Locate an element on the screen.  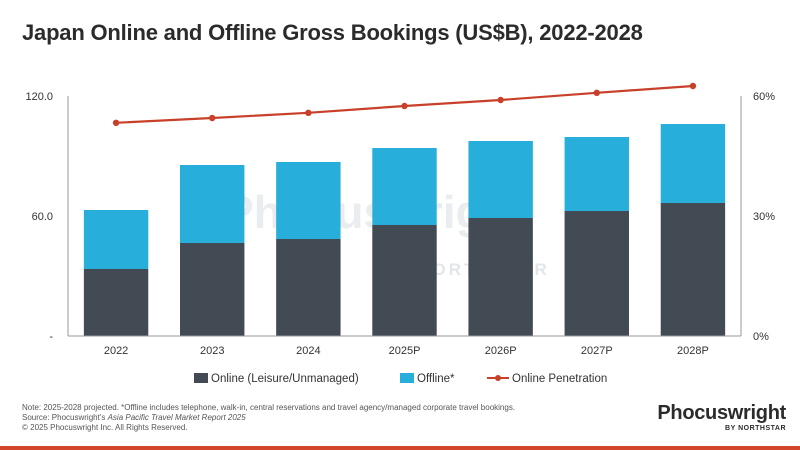
penetration-point-2028P is located at coordinates (693, 86).